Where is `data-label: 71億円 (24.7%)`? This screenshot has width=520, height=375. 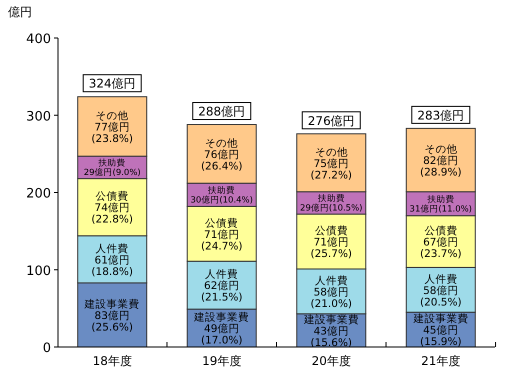
data-label: 71億円 (24.7%) is located at coordinates (221, 240).